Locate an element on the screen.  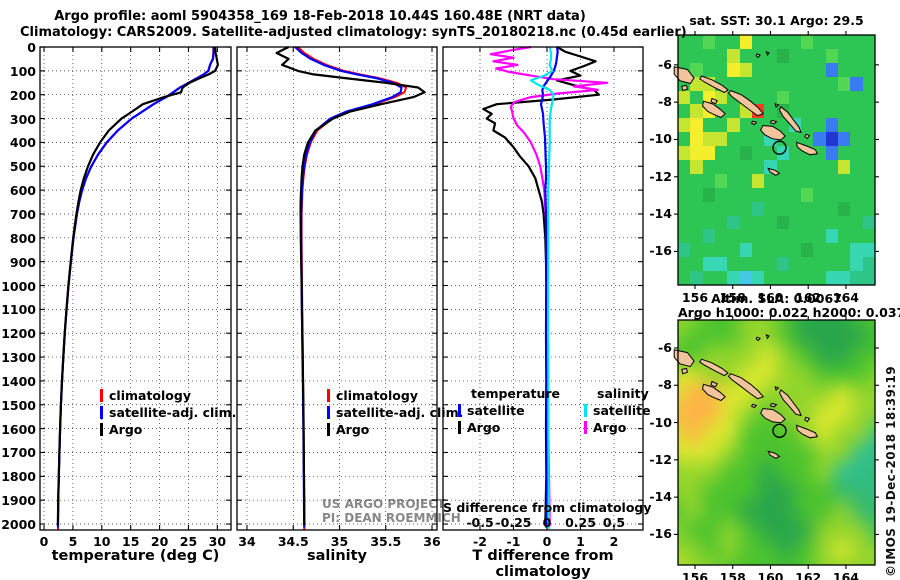
depth-tick-label: 1400 is located at coordinates (18, 381).